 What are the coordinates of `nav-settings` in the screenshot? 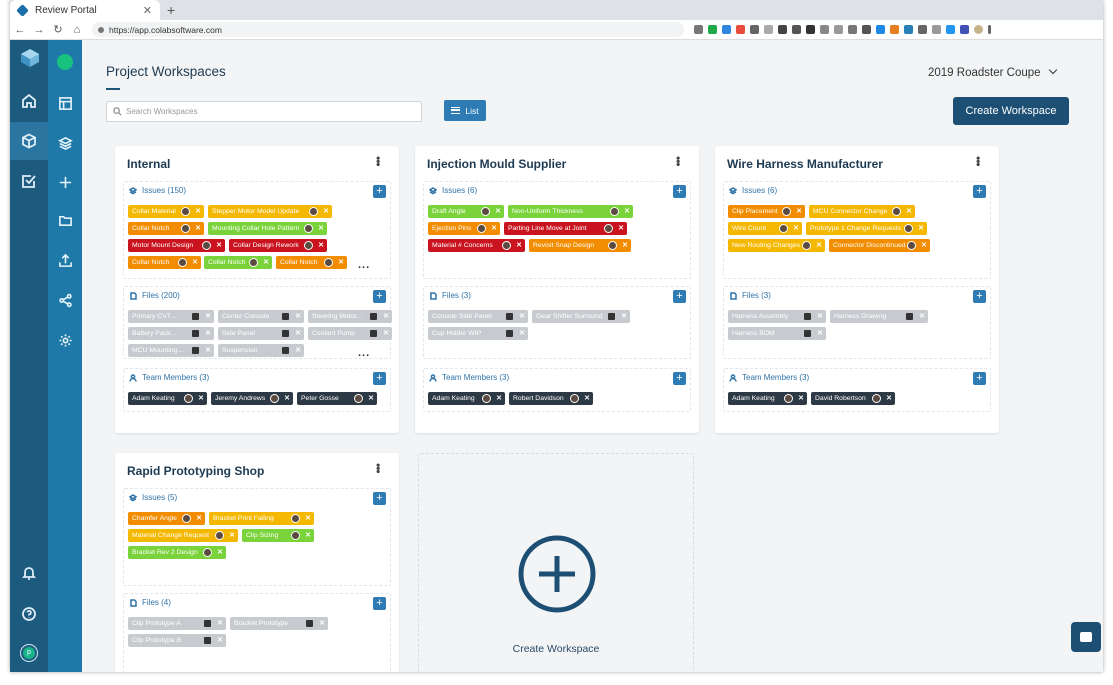 It's located at (65, 340).